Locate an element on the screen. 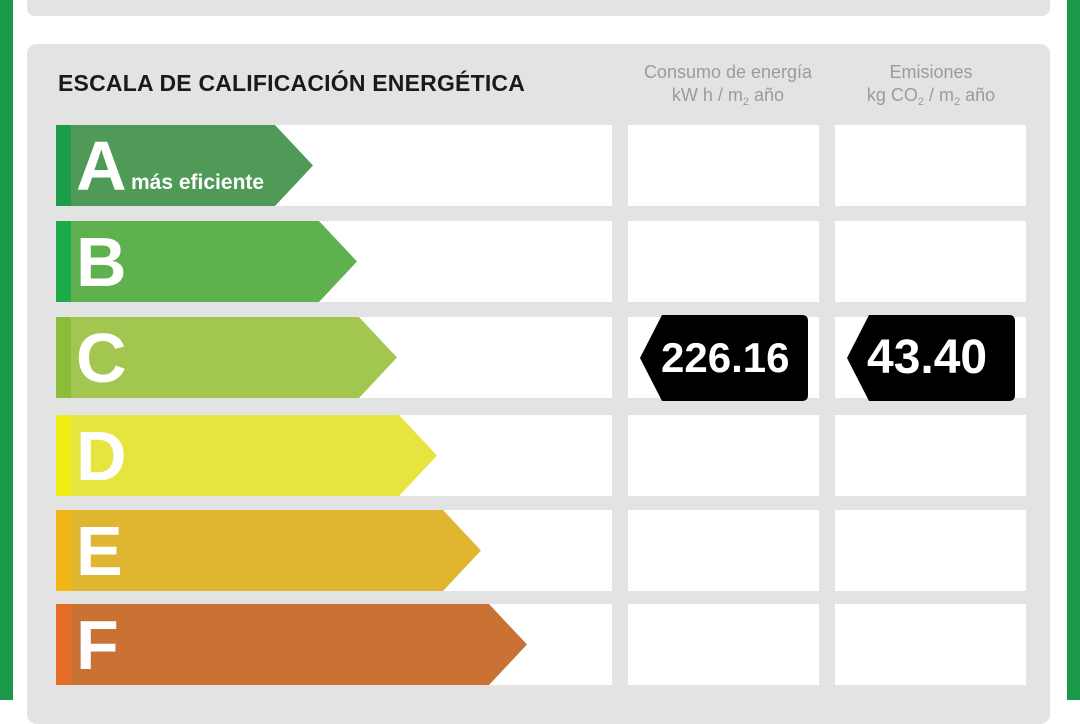 Image resolution: width=1080 pixels, height=724 pixels. grade-arrow-e-shape is located at coordinates (268, 550).